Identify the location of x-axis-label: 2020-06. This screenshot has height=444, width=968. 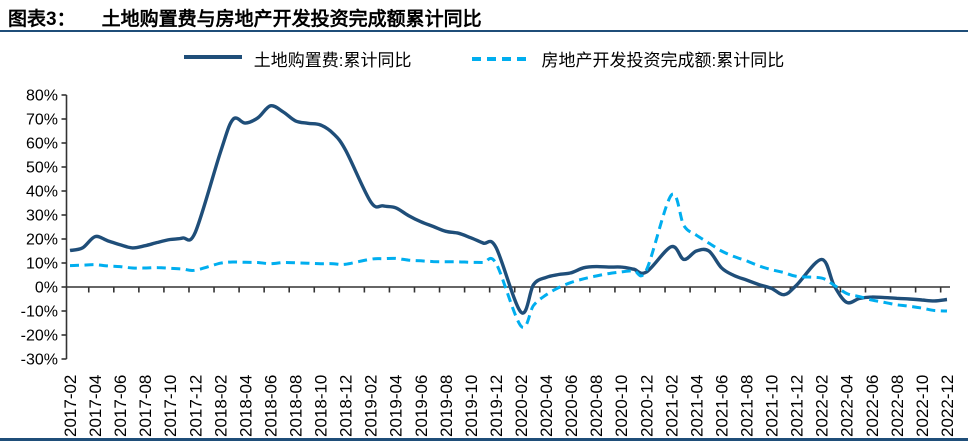
(571, 406).